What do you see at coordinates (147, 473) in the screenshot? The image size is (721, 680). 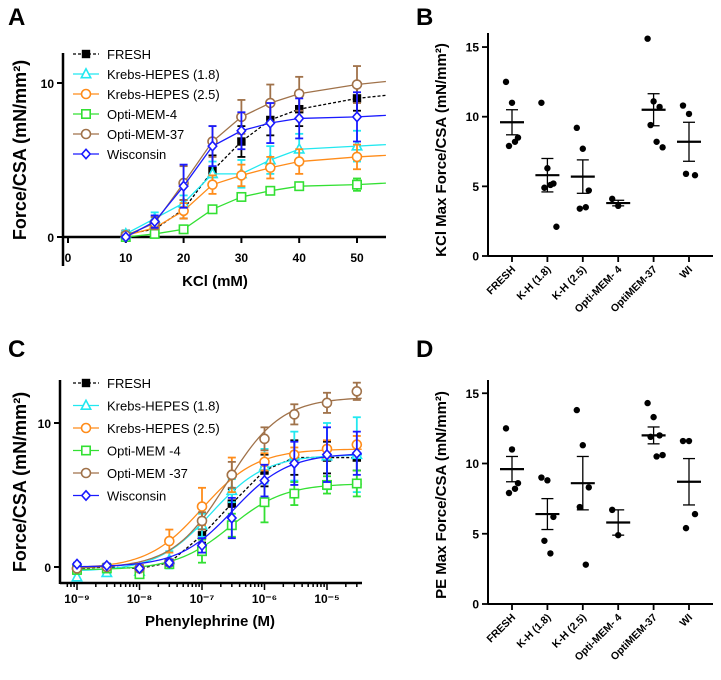 I see `legend-label: Opti-MEM -37` at bounding box center [147, 473].